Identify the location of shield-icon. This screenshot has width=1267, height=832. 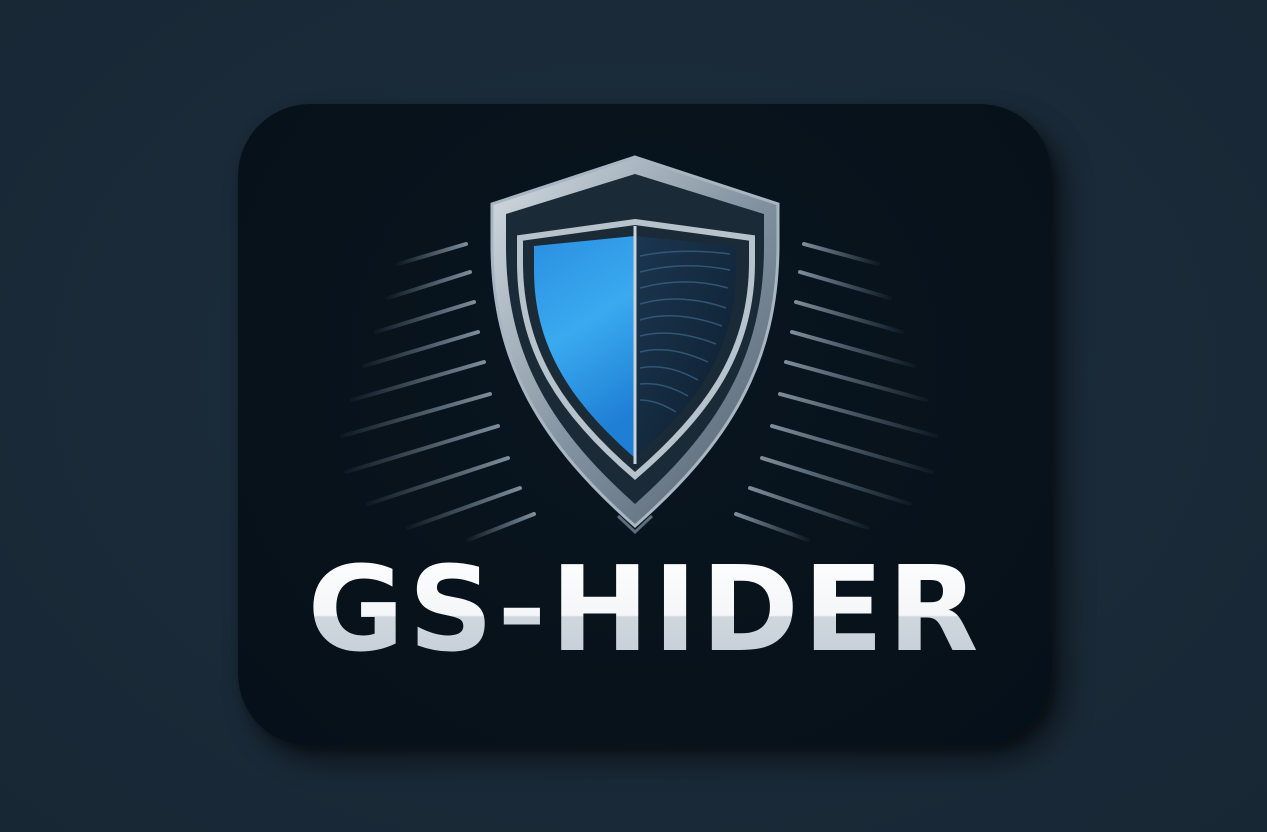
(635, 345).